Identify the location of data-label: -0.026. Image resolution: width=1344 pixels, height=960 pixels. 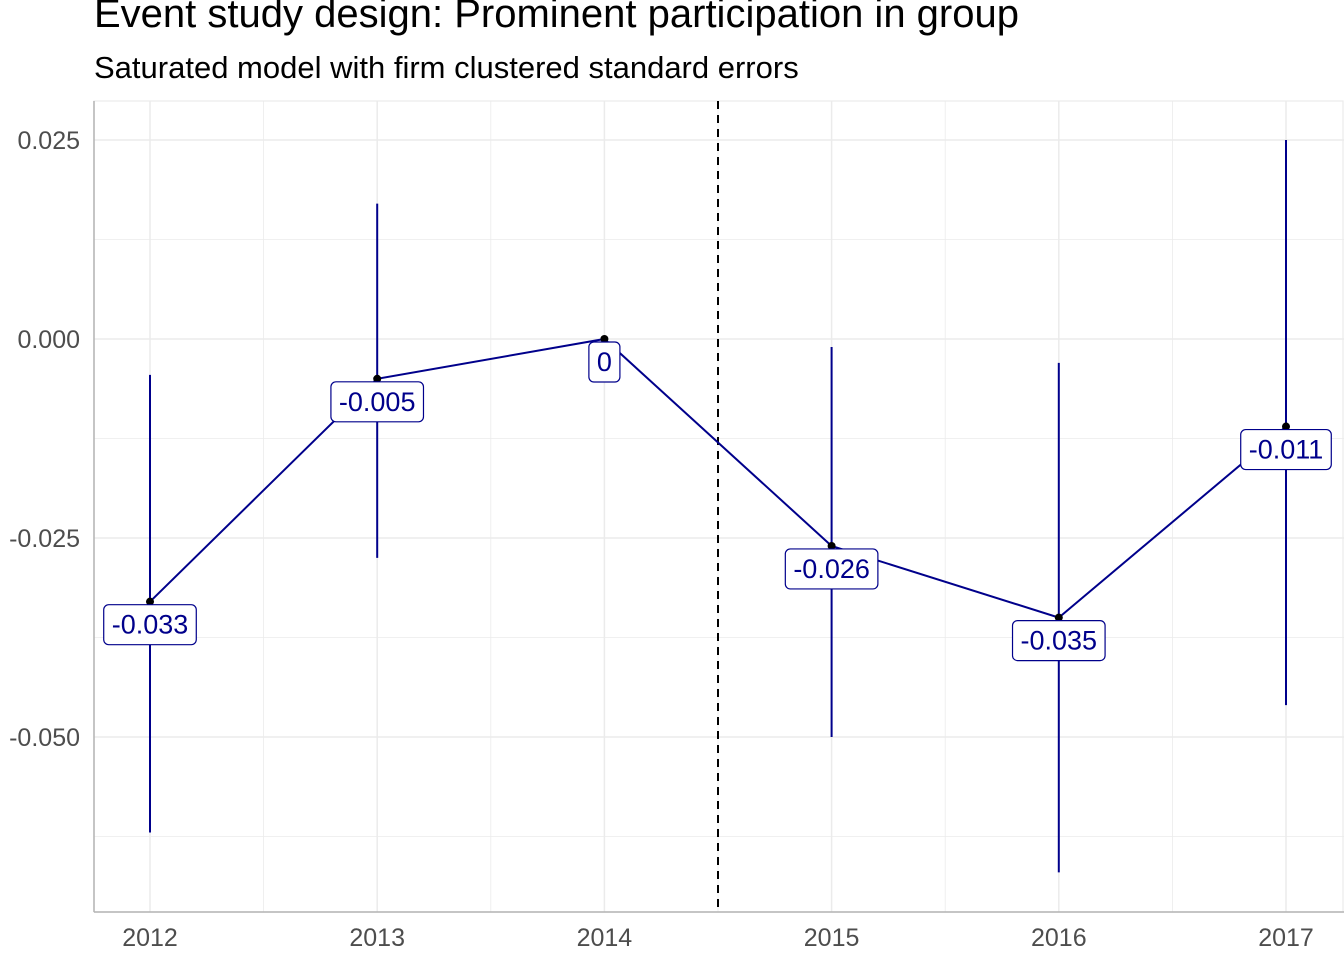
(831, 569).